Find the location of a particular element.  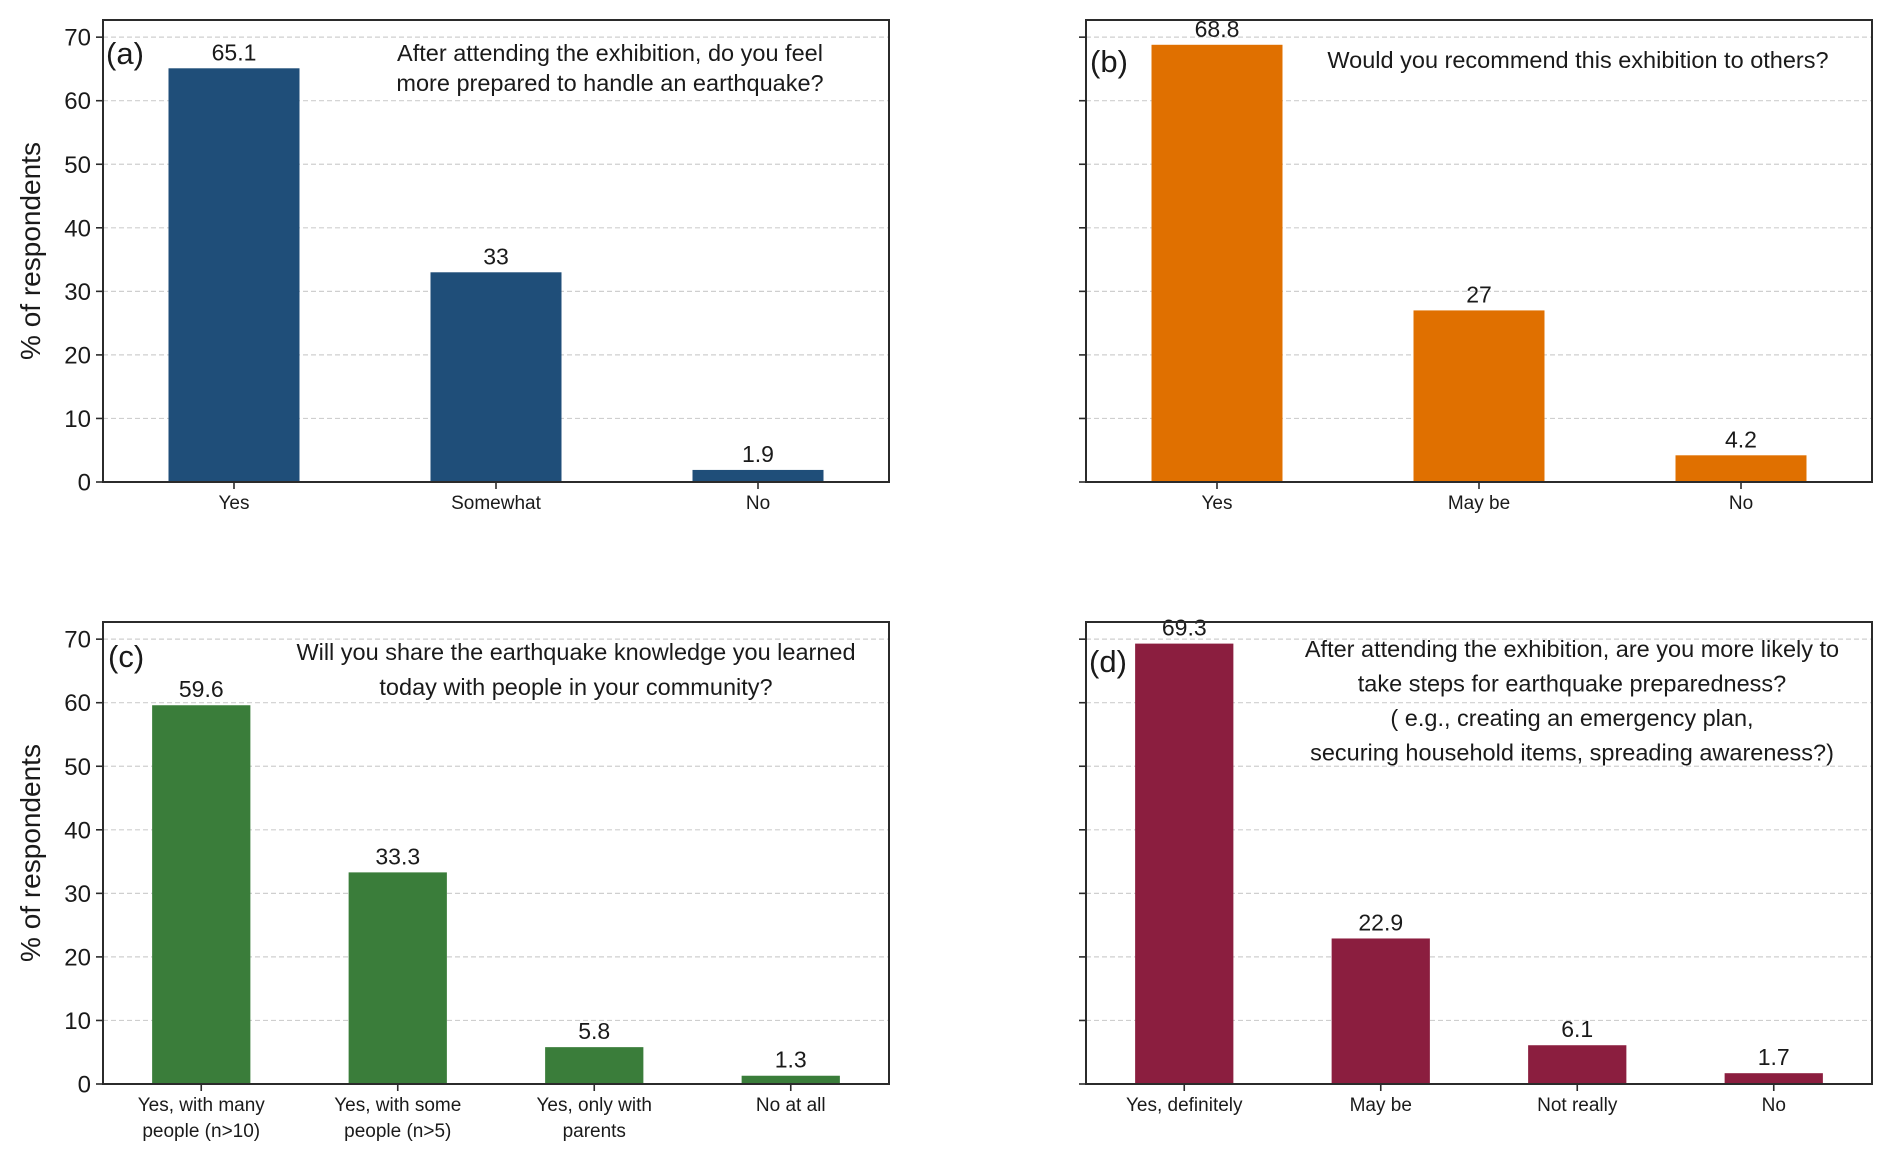

value-label: 65.1 is located at coordinates (234, 52).